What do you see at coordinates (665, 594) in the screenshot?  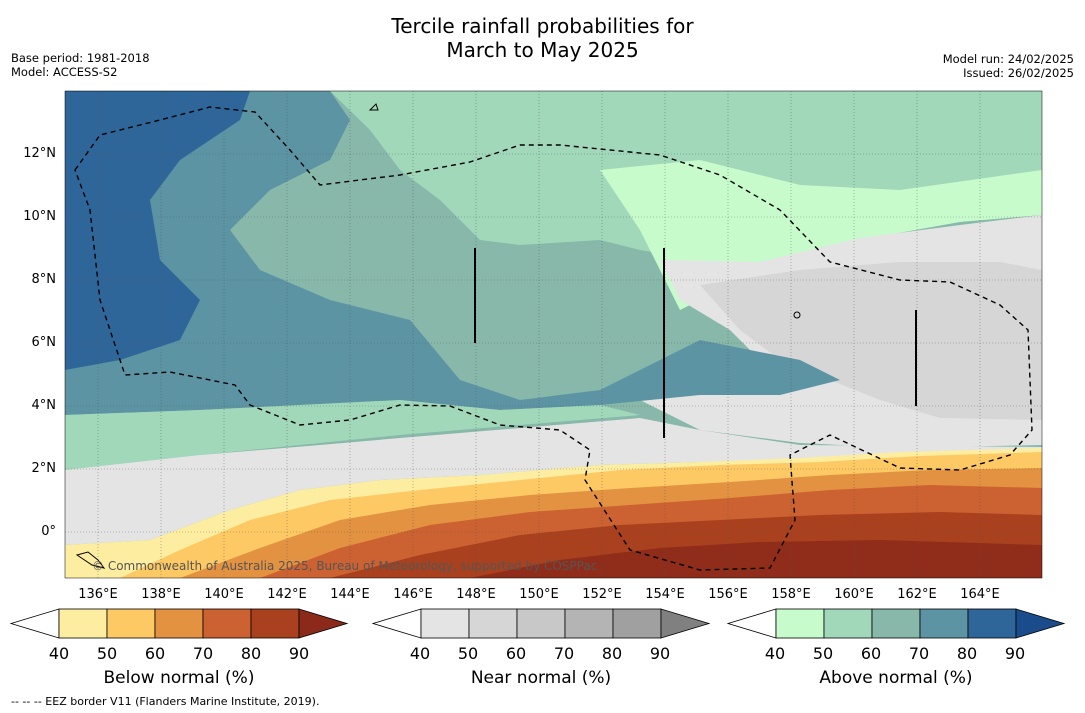 I see `x-tick: 154°E` at bounding box center [665, 594].